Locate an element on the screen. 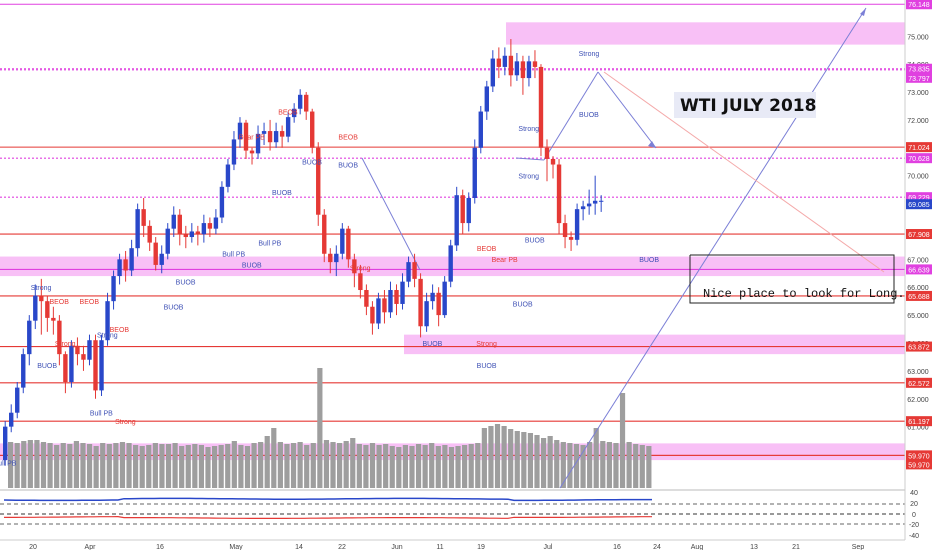  price-tick-label: 73.000 is located at coordinates (918, 93).